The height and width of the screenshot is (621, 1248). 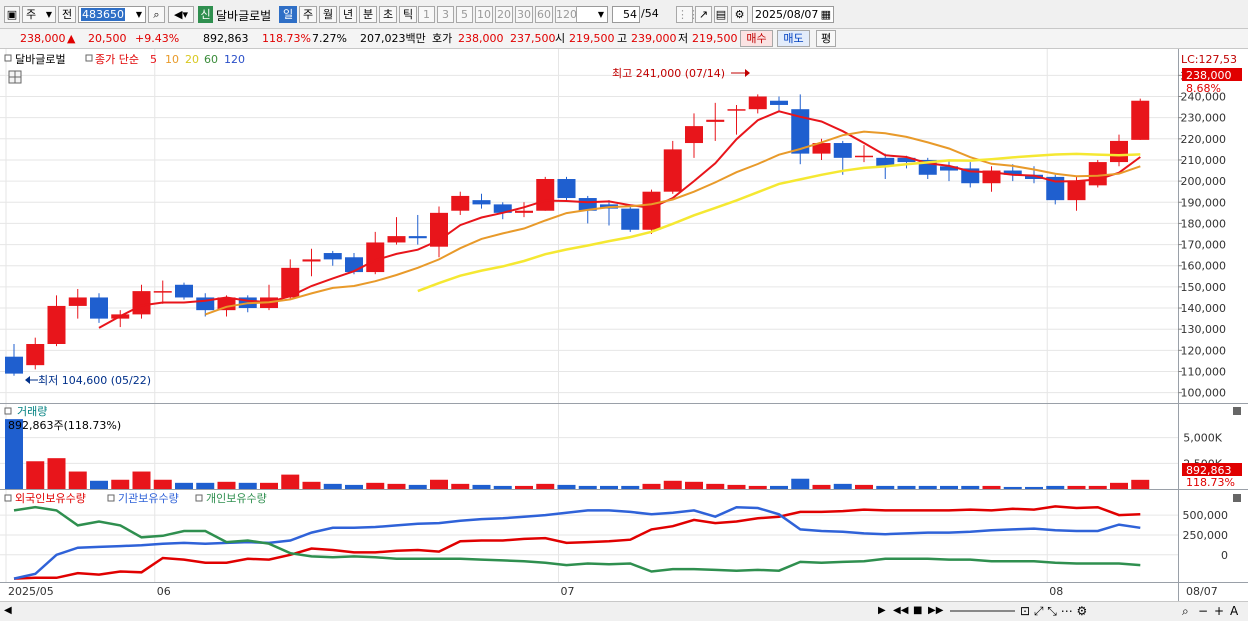 What do you see at coordinates (654, 38) in the screenshot?
I see `high-price: 239,000` at bounding box center [654, 38].